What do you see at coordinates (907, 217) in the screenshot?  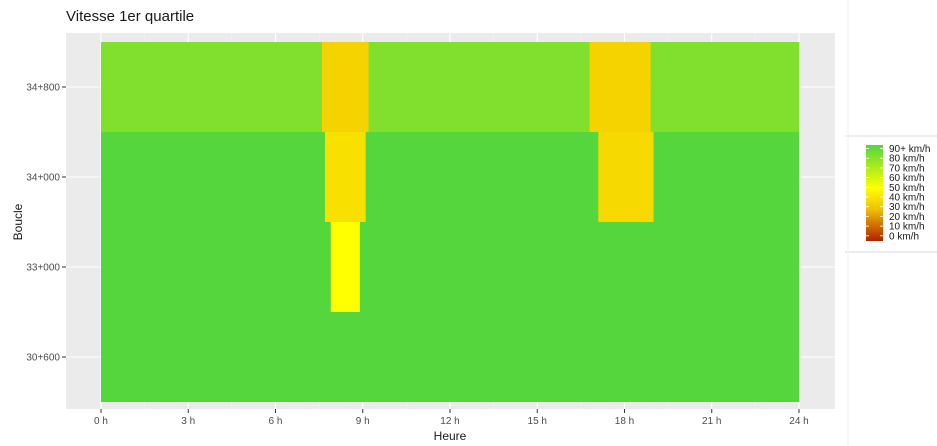 I see `legend-label: 20 km/h` at bounding box center [907, 217].